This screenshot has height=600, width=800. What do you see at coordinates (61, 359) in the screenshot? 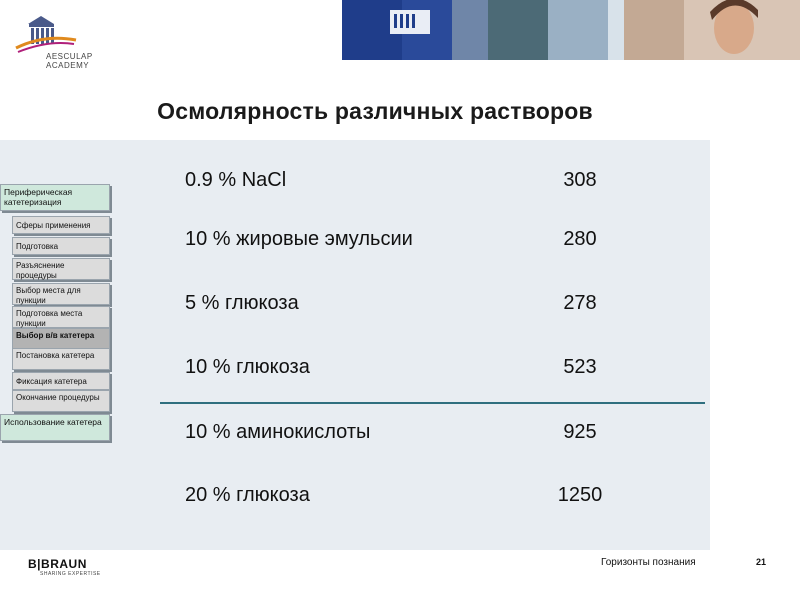
I see `nav-item-catheter-placement: Постановка катетера` at bounding box center [61, 359].